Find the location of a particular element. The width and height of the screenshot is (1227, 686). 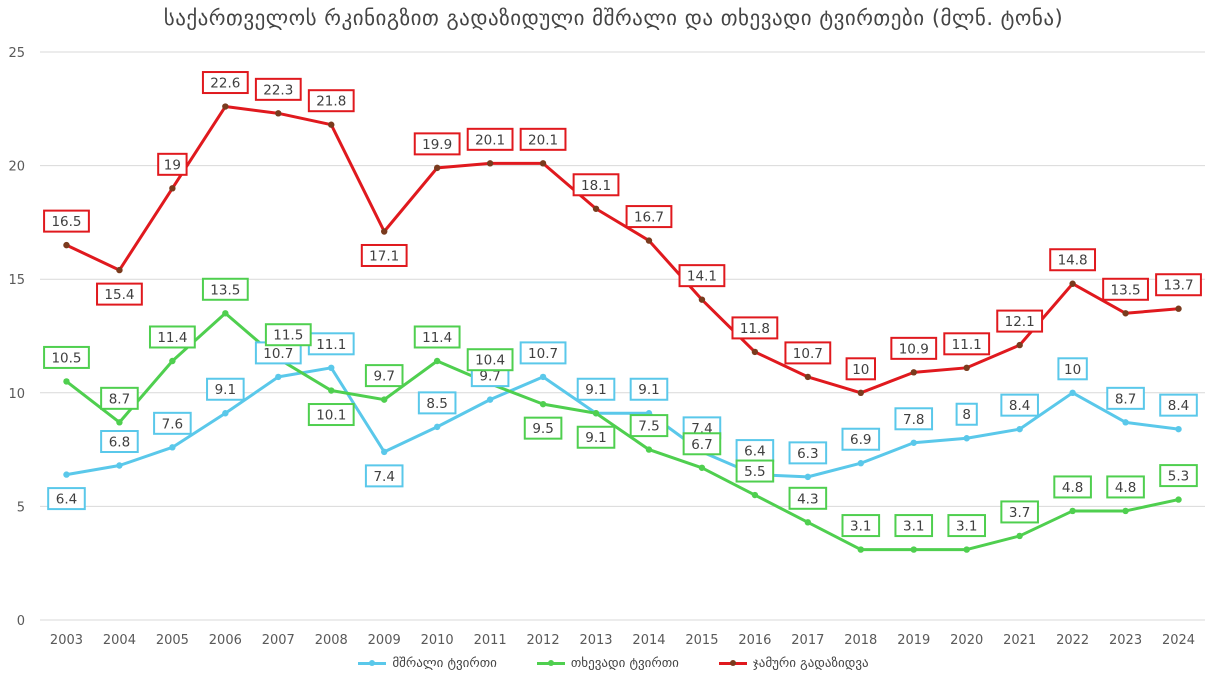

data-label-total: 22.6 is located at coordinates (225, 84).